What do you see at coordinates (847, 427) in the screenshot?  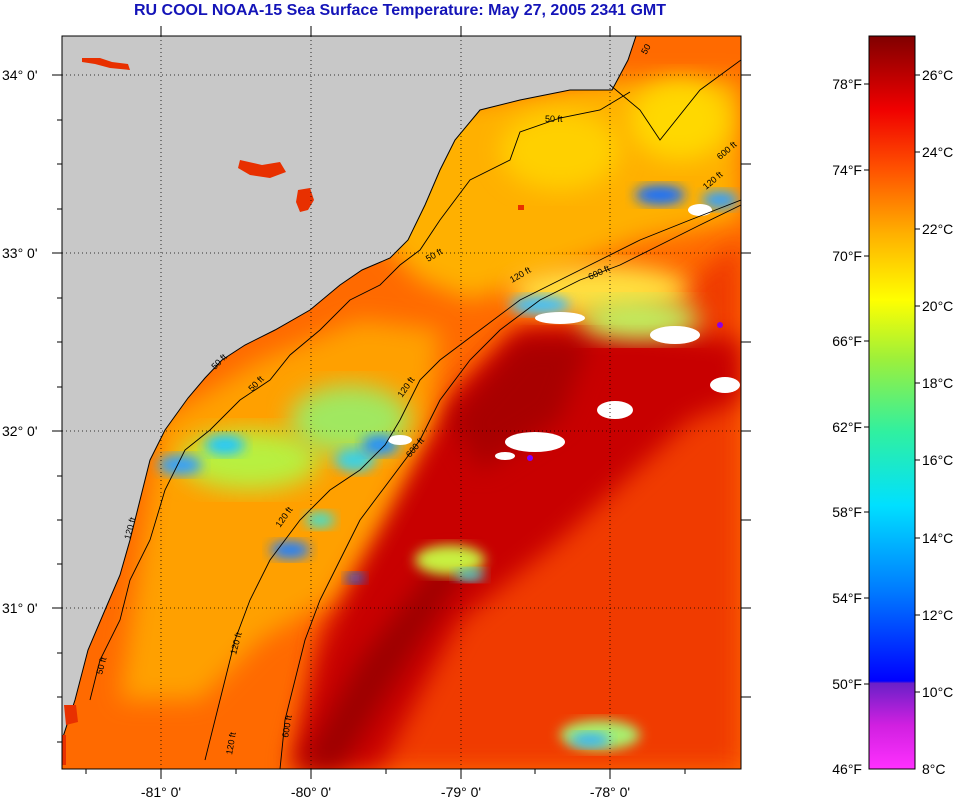 I see `colorbar-f-label: 62°F` at bounding box center [847, 427].